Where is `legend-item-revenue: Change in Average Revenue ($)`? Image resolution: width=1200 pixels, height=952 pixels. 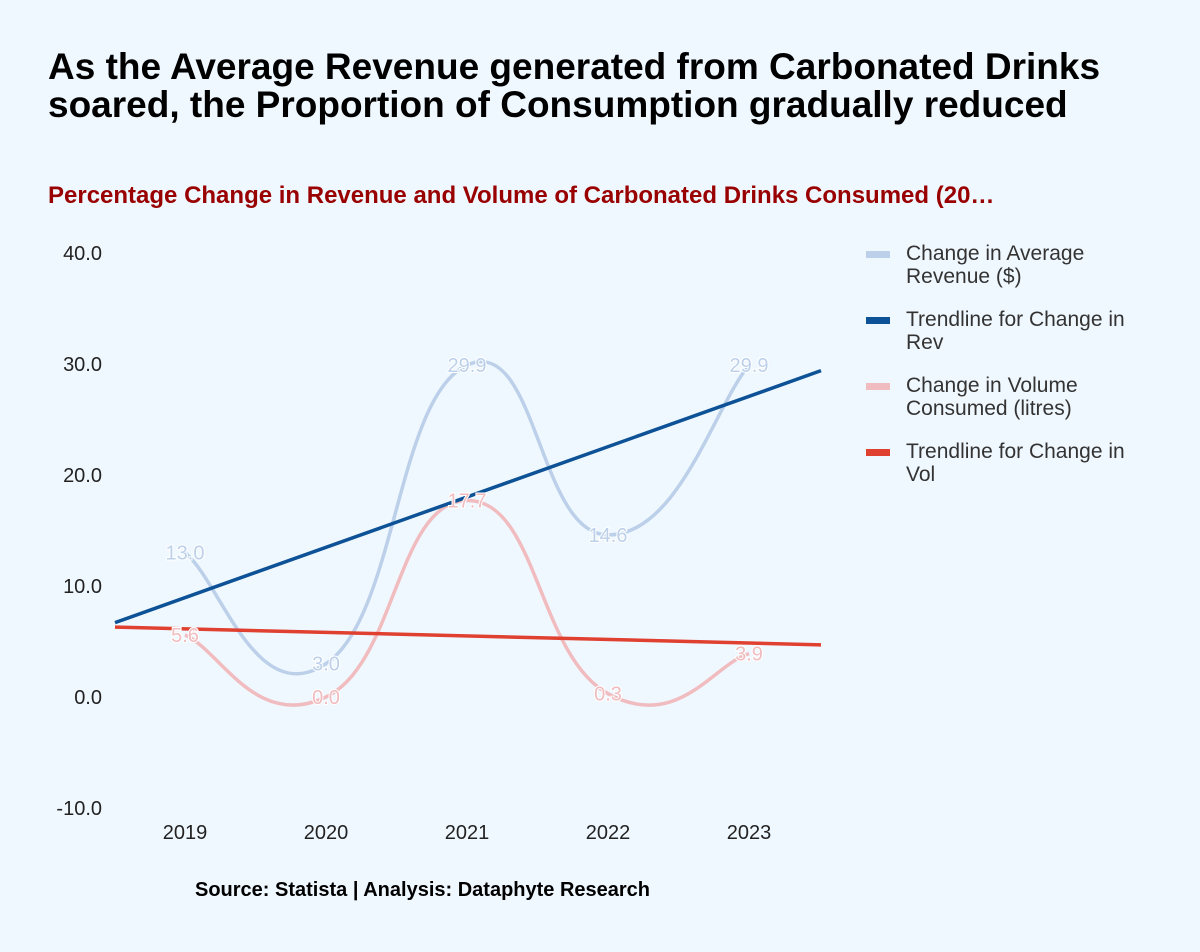
legend-item-revenue: Change in Average Revenue ($) is located at coordinates (1006, 265).